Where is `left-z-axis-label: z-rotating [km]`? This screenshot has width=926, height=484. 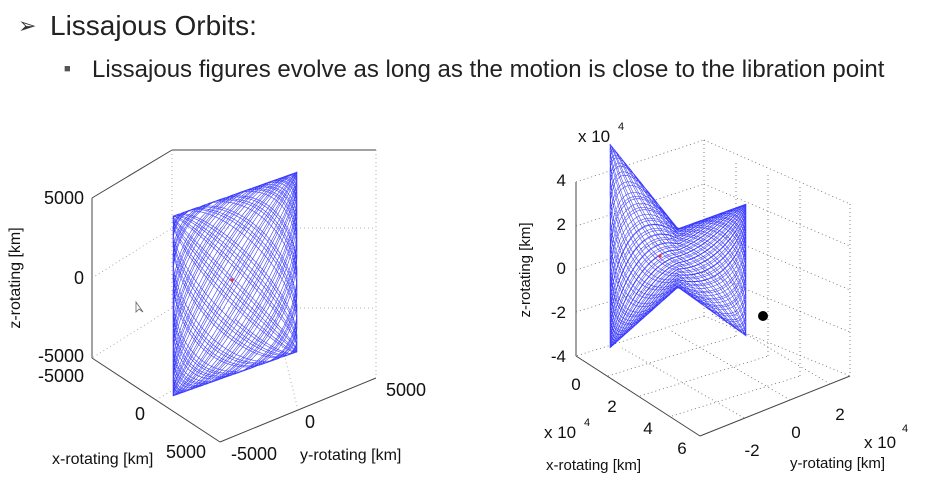 left-z-axis-label: z-rotating [km] is located at coordinates (15, 277).